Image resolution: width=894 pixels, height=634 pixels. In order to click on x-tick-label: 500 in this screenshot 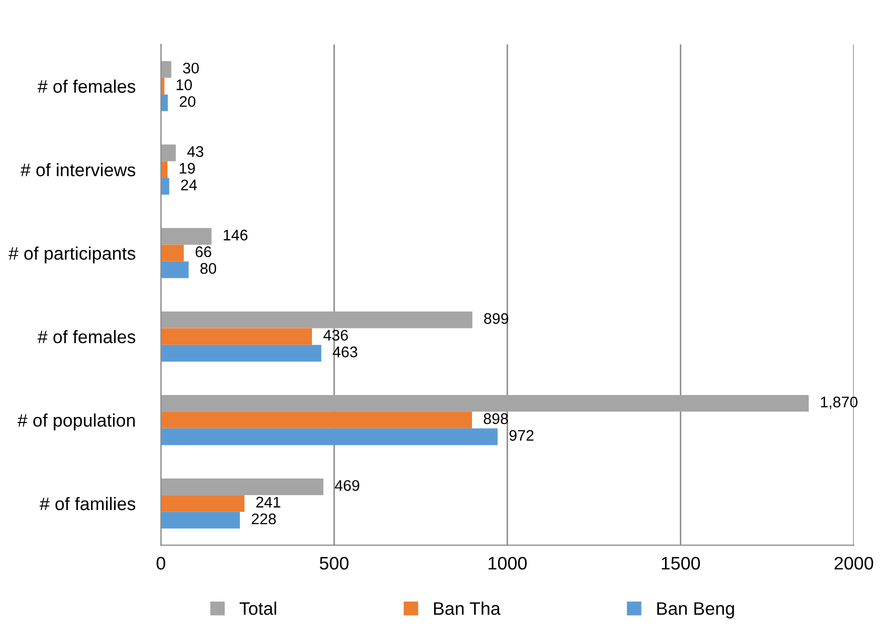, I will do `click(334, 563)`.